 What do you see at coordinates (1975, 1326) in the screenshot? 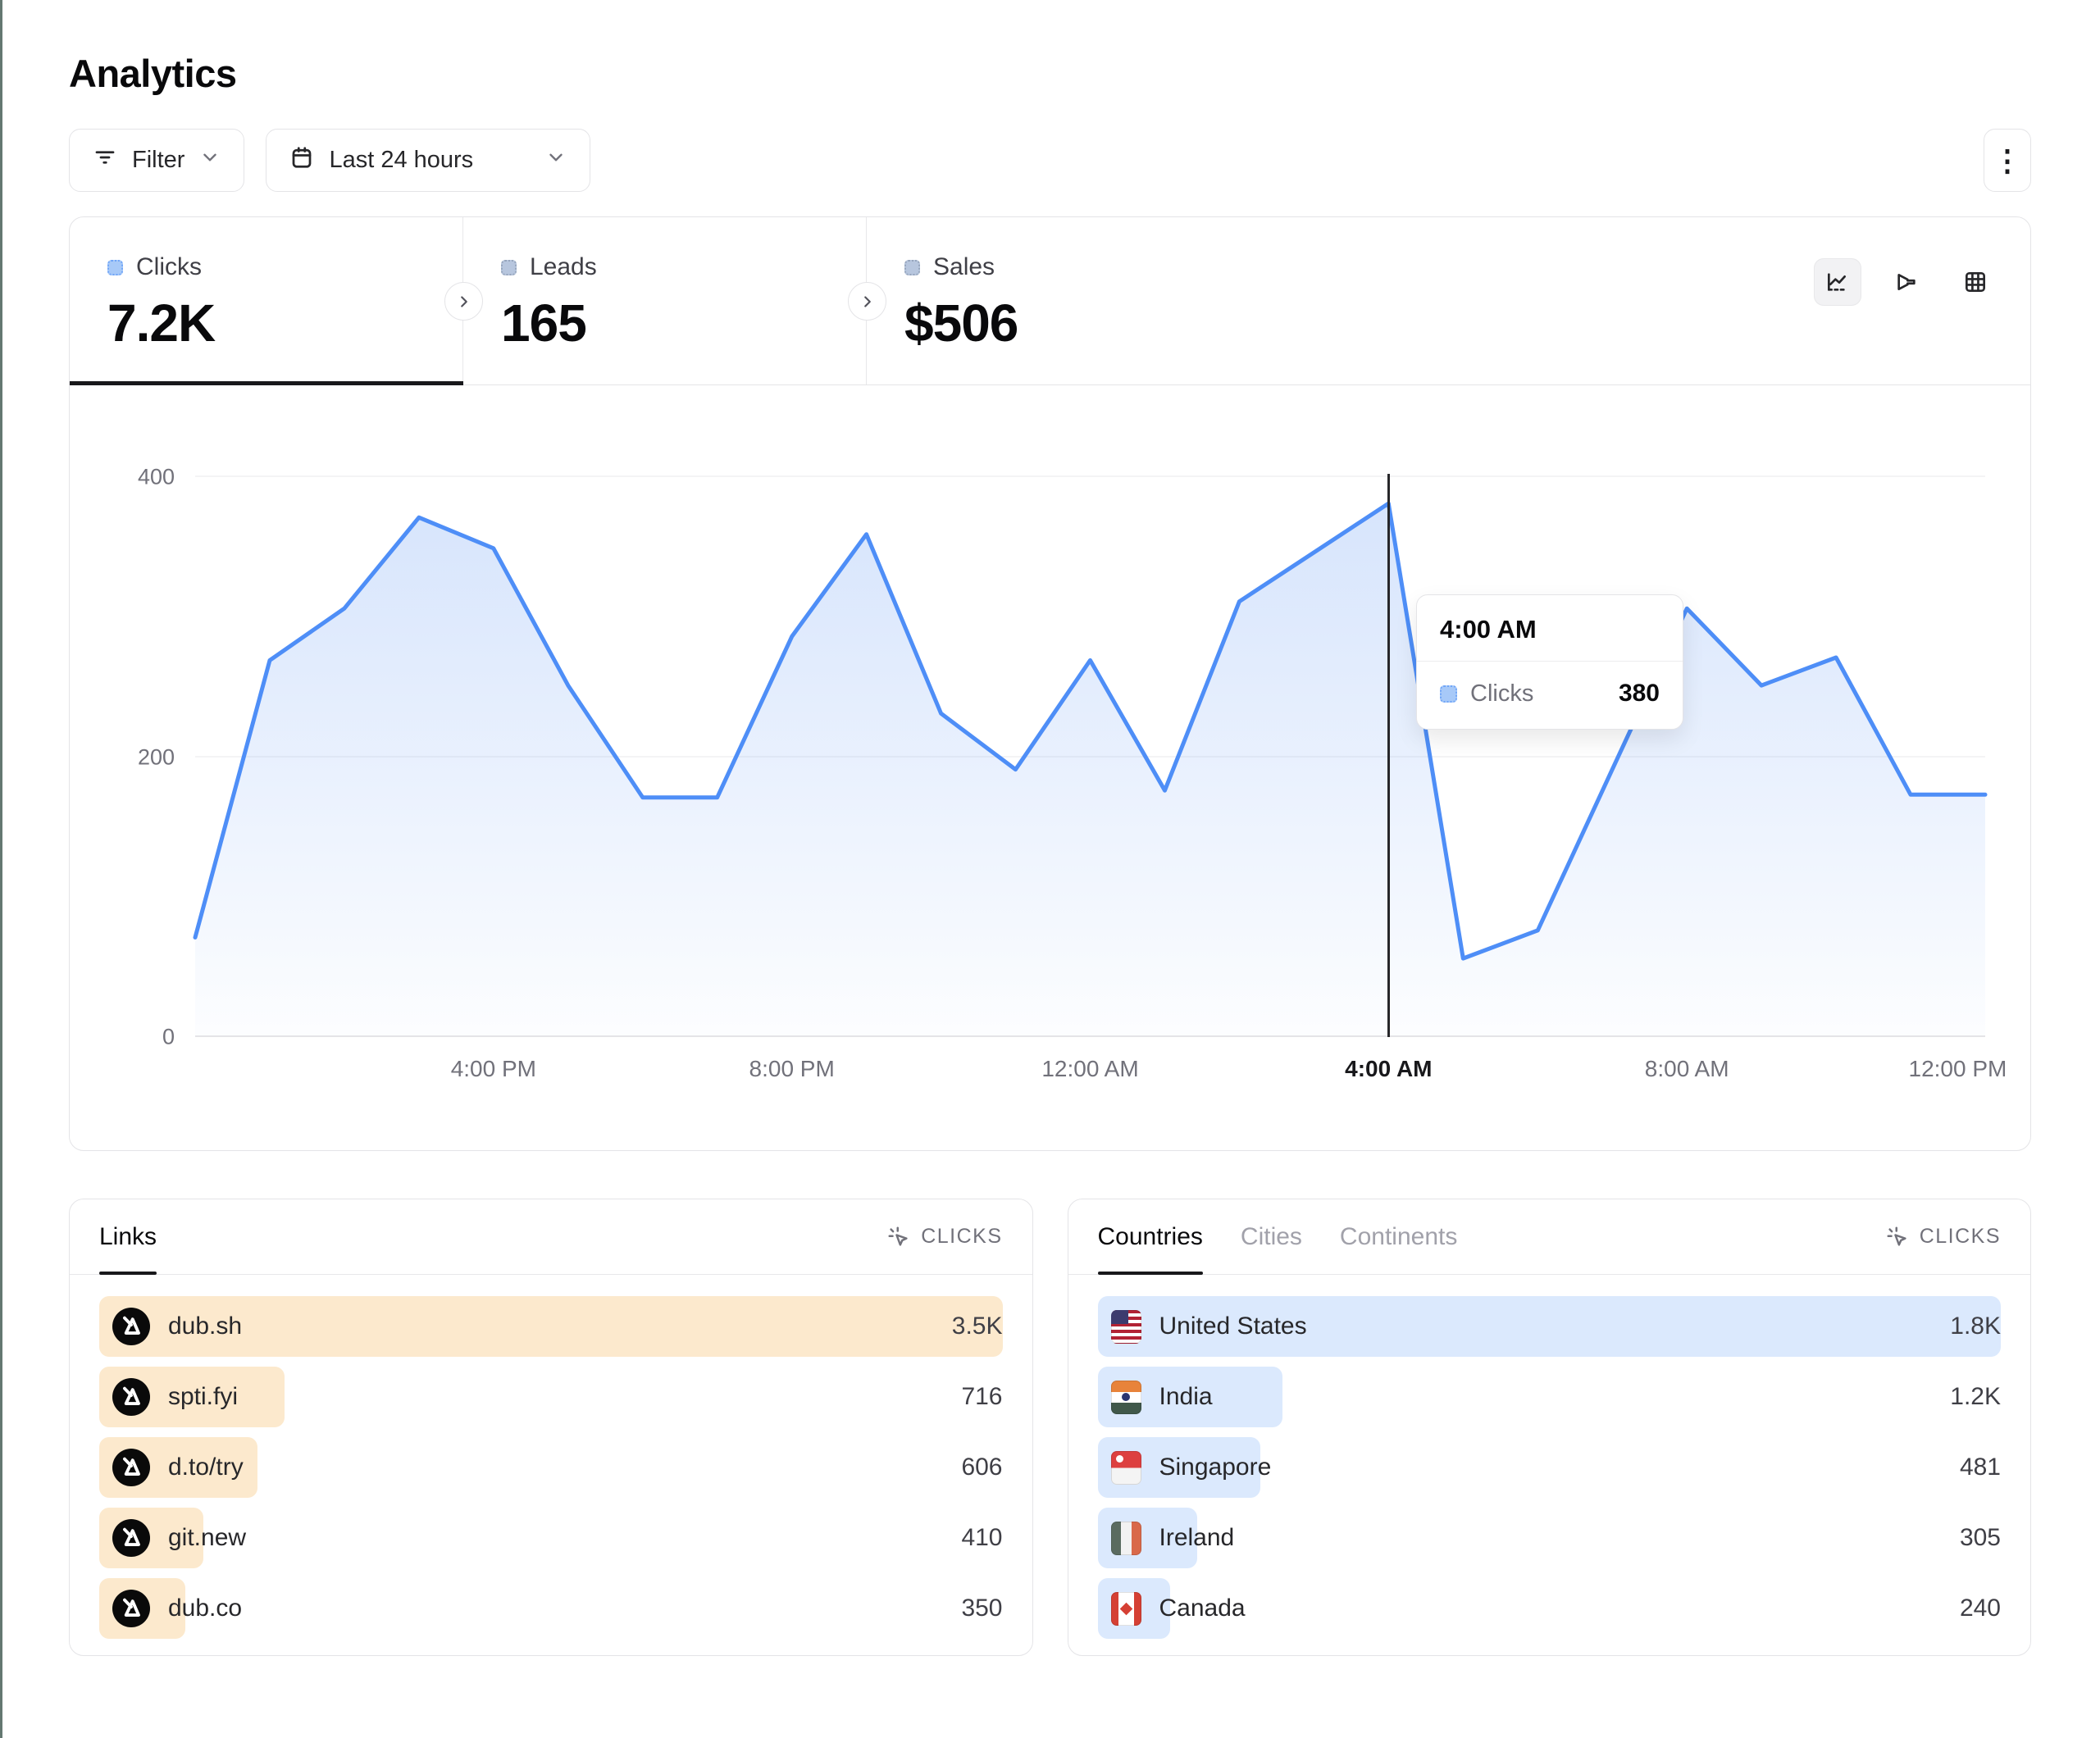
I see `row-clicks-value: 1.8K` at bounding box center [1975, 1326].